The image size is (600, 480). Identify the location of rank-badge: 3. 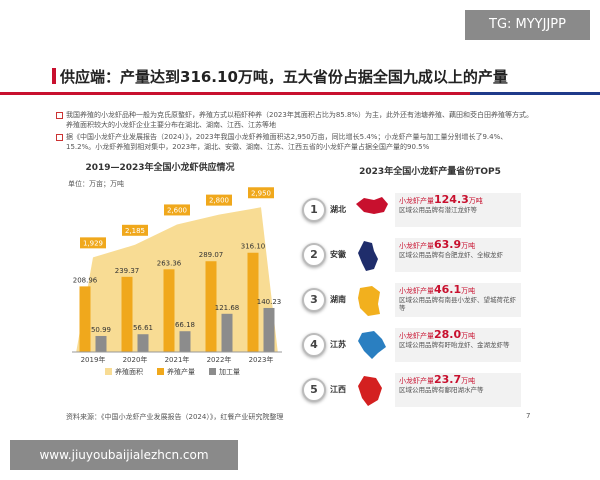
(314, 300).